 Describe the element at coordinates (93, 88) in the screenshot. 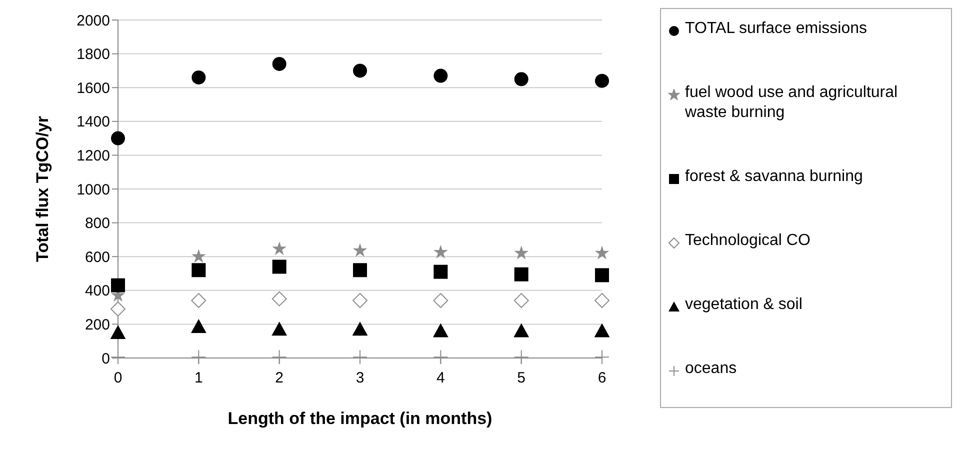

I see `y-tick-label: 1600` at that location.